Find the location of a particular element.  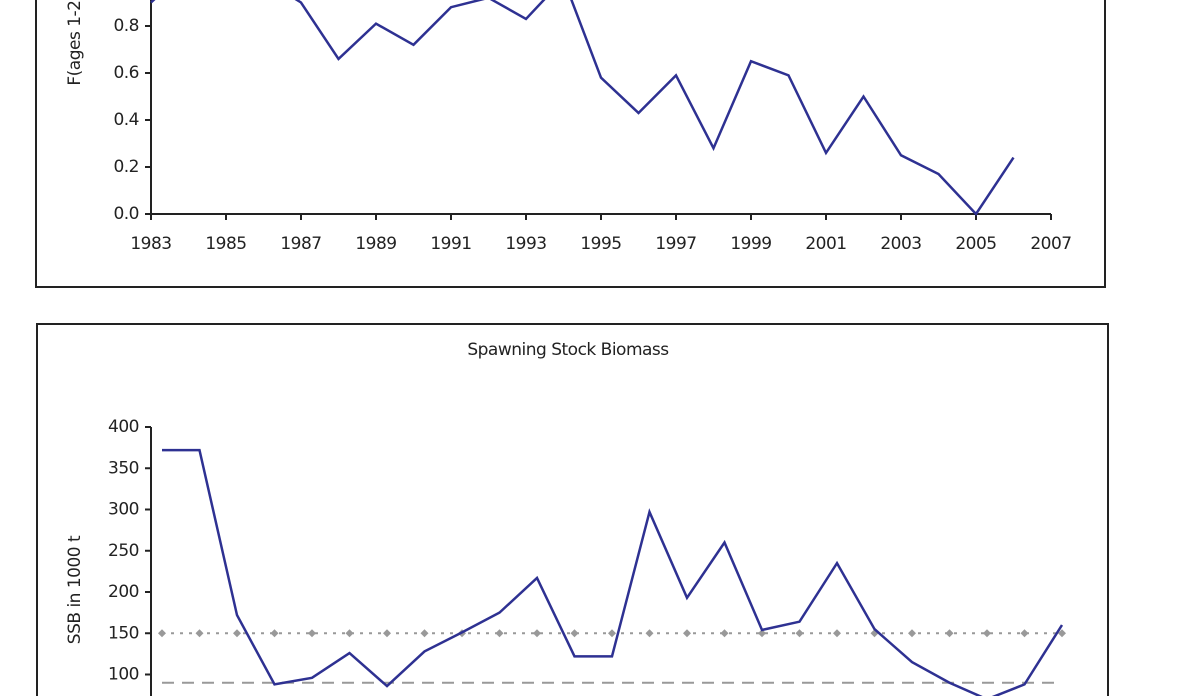

chart-title: Spawning Stock Biomass is located at coordinates (568, 350).